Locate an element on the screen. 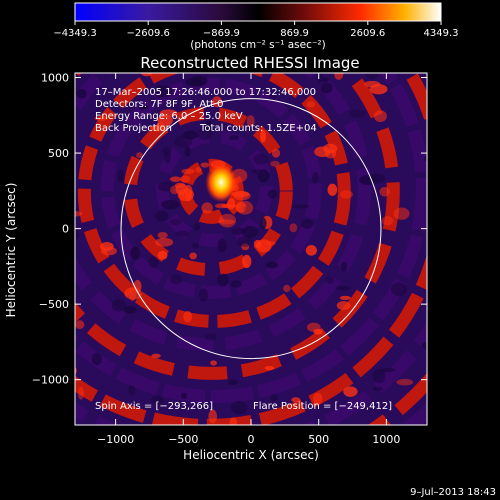  annotation-time-range: 17–Mar–2005 17:26:46.000 to 17:32:46.000 is located at coordinates (205, 92).